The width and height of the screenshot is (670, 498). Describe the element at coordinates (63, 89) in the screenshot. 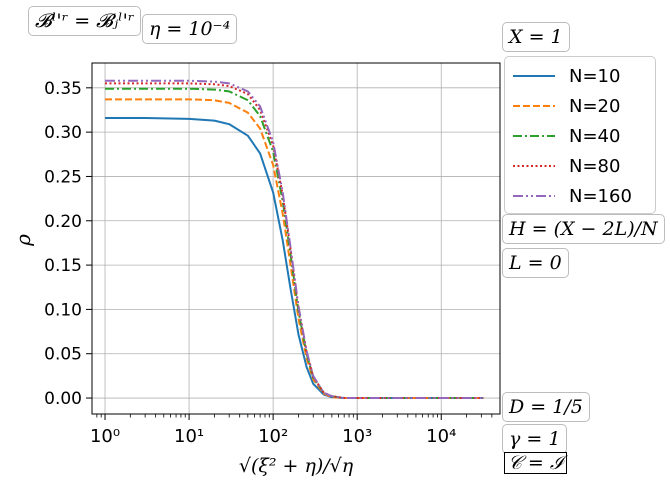

I see `y-tick-label: 0.35` at that location.